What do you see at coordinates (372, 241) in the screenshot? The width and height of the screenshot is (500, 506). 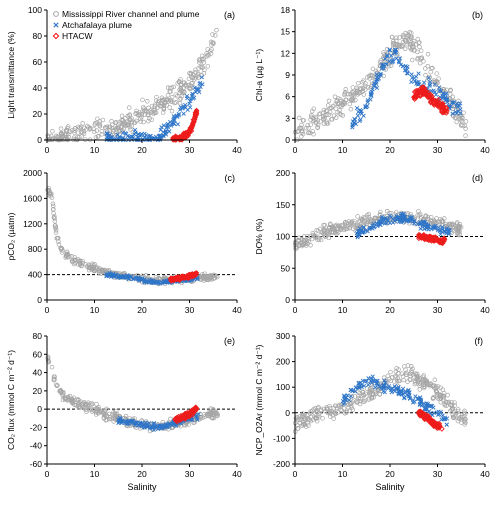 I see `panel-d: 0 10 20 30 40 0 50 100 150 200 (d) DO% (%)` at bounding box center [372, 241].